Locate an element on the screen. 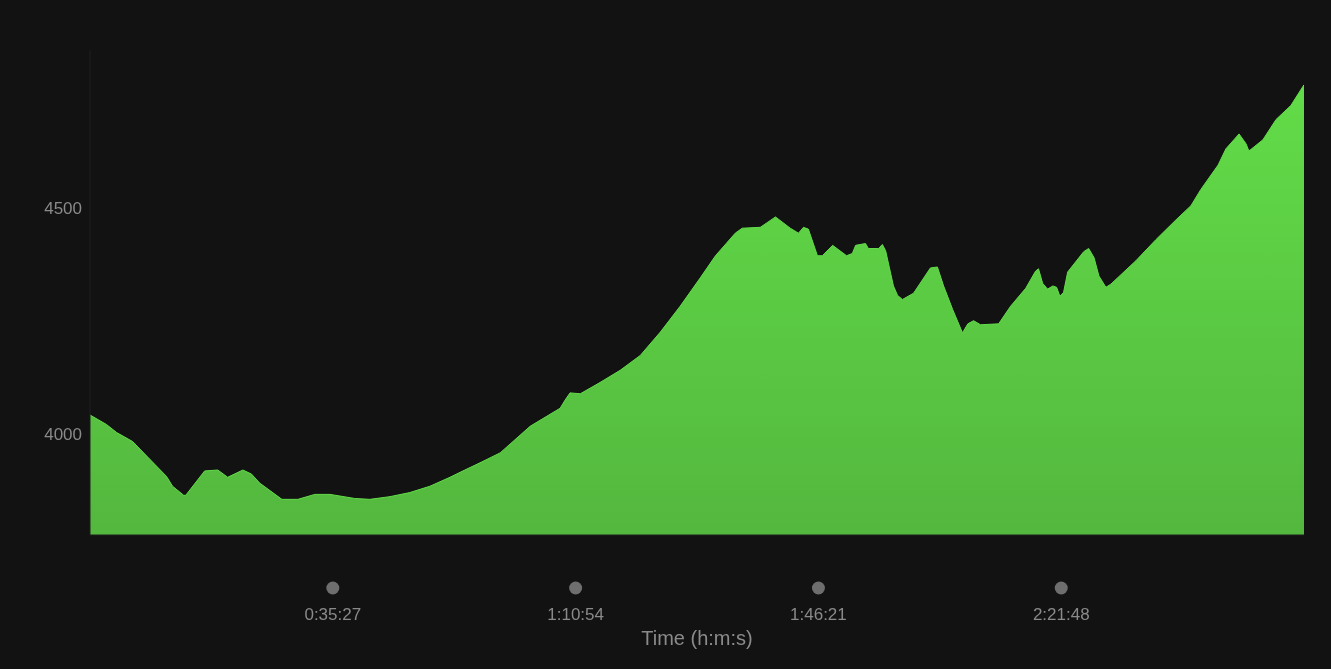 This screenshot has width=1331, height=669. x-tick-label: 1:46:21 is located at coordinates (818, 614).